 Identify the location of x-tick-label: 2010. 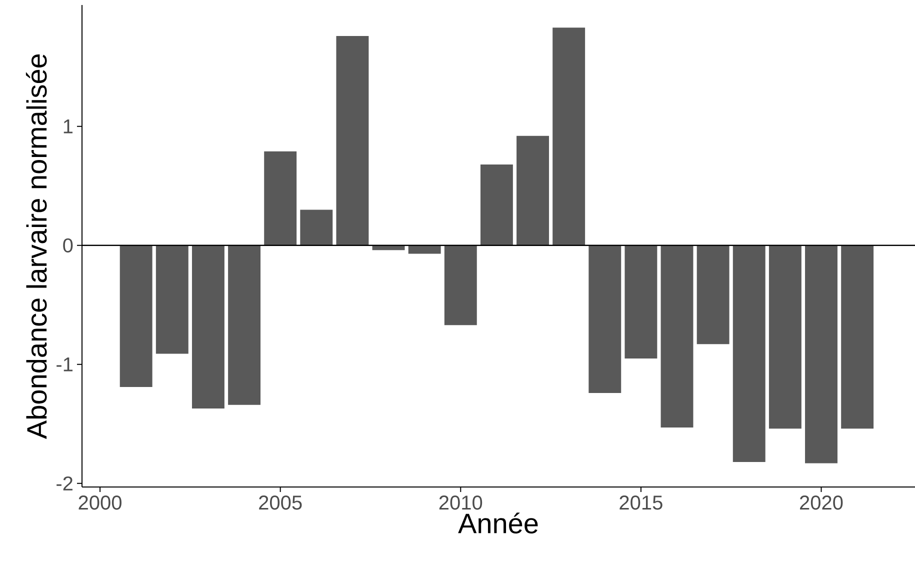
(460, 503).